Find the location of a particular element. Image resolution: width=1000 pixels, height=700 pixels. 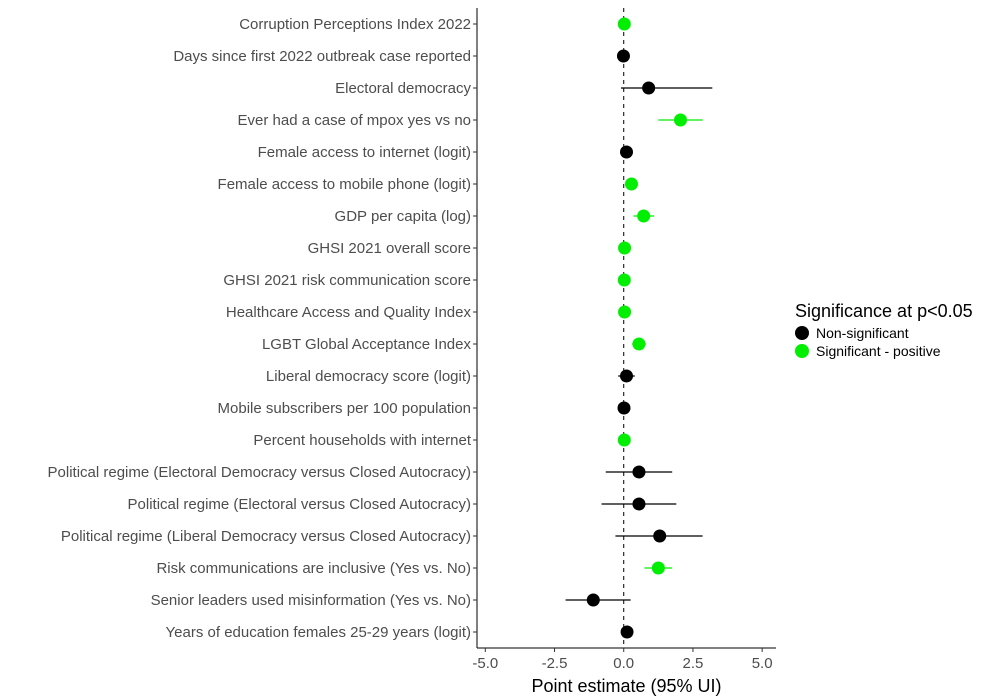

y-category-label: Electoral democracy is located at coordinates (403, 88).